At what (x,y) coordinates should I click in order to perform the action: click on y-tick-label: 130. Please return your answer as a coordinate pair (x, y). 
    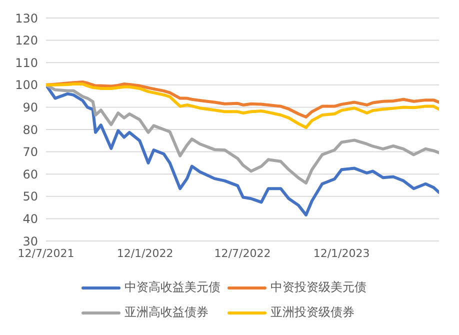
    Looking at the image, I should click on (26, 18).